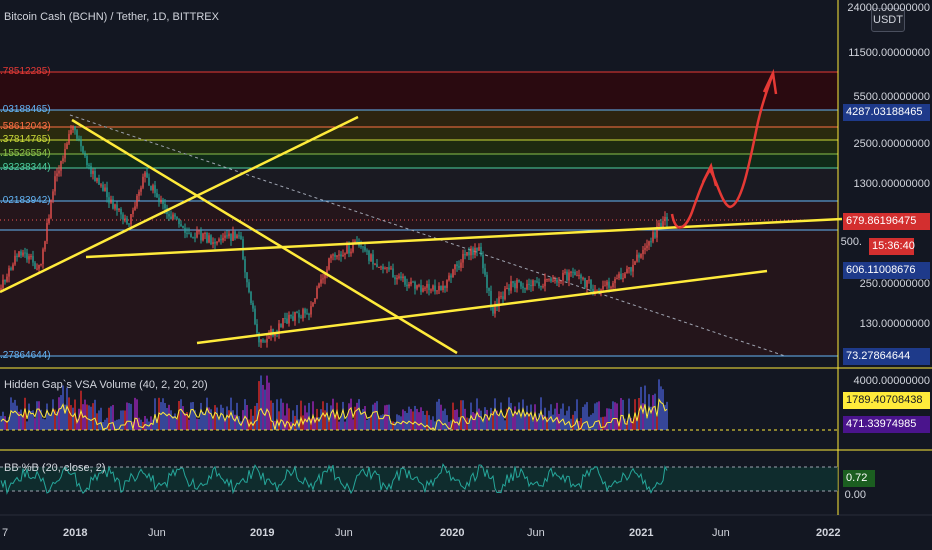  Describe the element at coordinates (722, 152) in the screenshot. I see `projection-arrow` at that location.